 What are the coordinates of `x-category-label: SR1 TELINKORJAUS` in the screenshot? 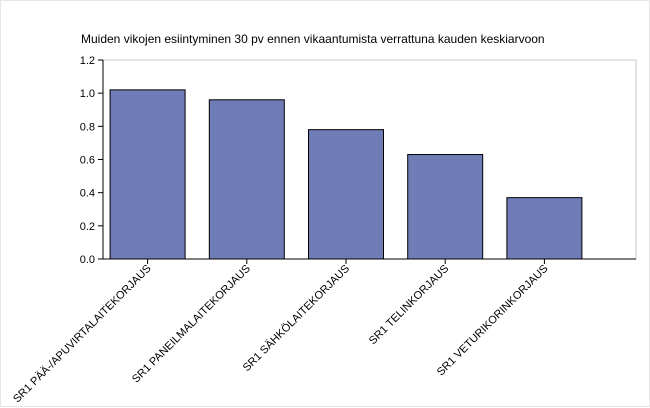 It's located at (409, 305).